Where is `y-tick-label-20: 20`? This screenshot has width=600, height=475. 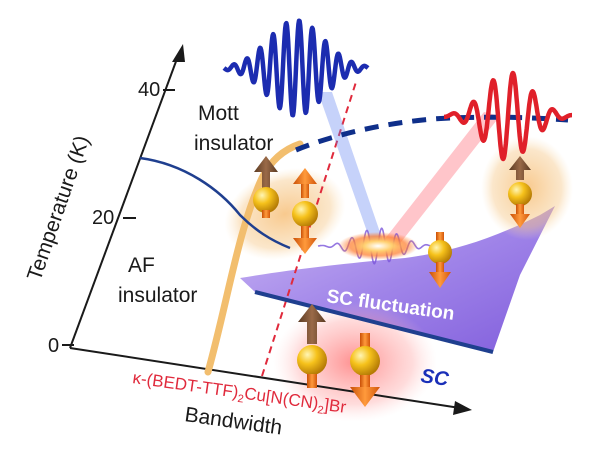 y-tick-label-20: 20 is located at coordinates (103, 218).